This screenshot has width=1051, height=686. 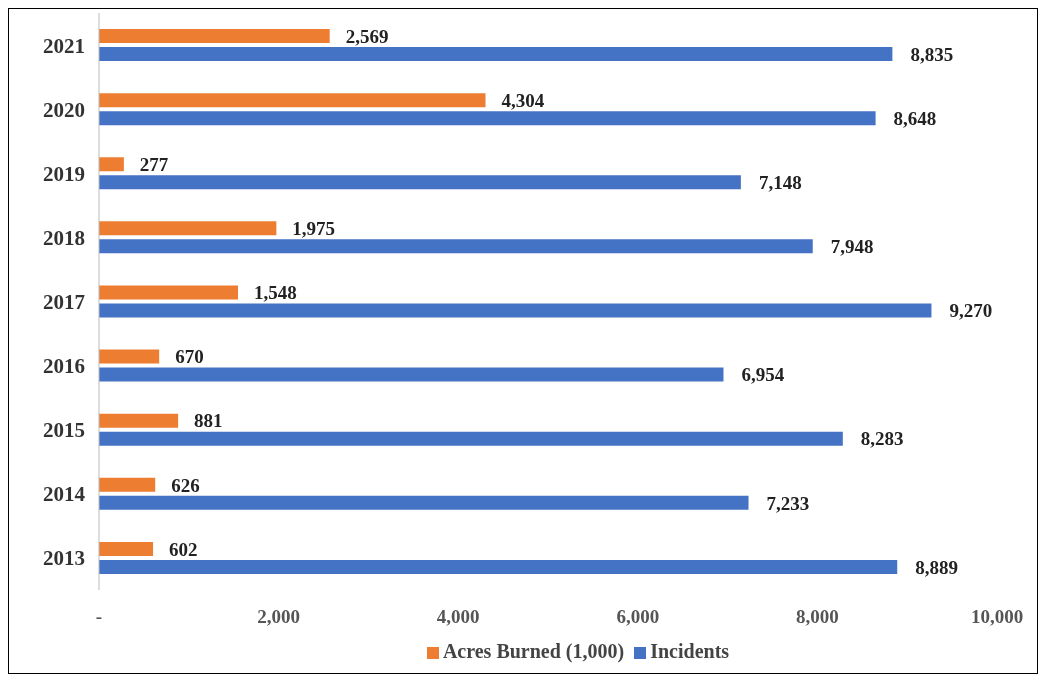 I want to click on y-tick-label: 2018, so click(x=64, y=237).